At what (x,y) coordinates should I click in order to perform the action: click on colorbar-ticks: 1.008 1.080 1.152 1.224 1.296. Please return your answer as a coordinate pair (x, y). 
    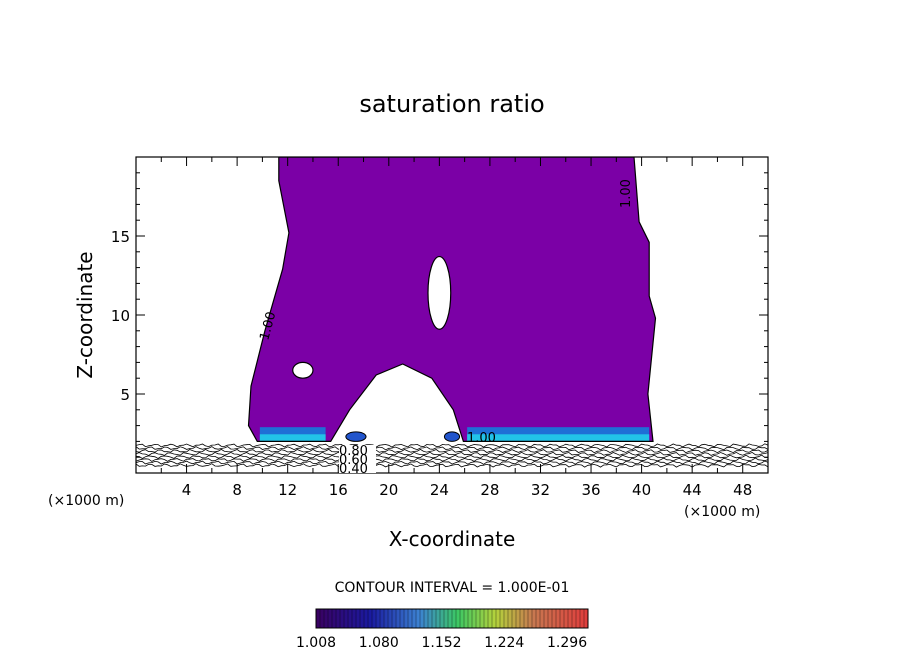
    Looking at the image, I should click on (441, 643).